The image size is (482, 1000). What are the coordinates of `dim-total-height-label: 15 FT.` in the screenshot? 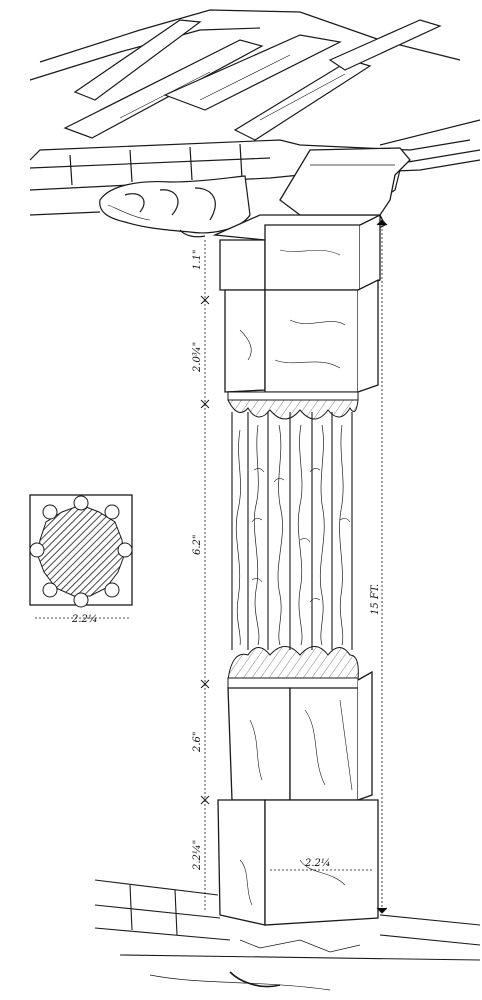 It's located at (375, 599).